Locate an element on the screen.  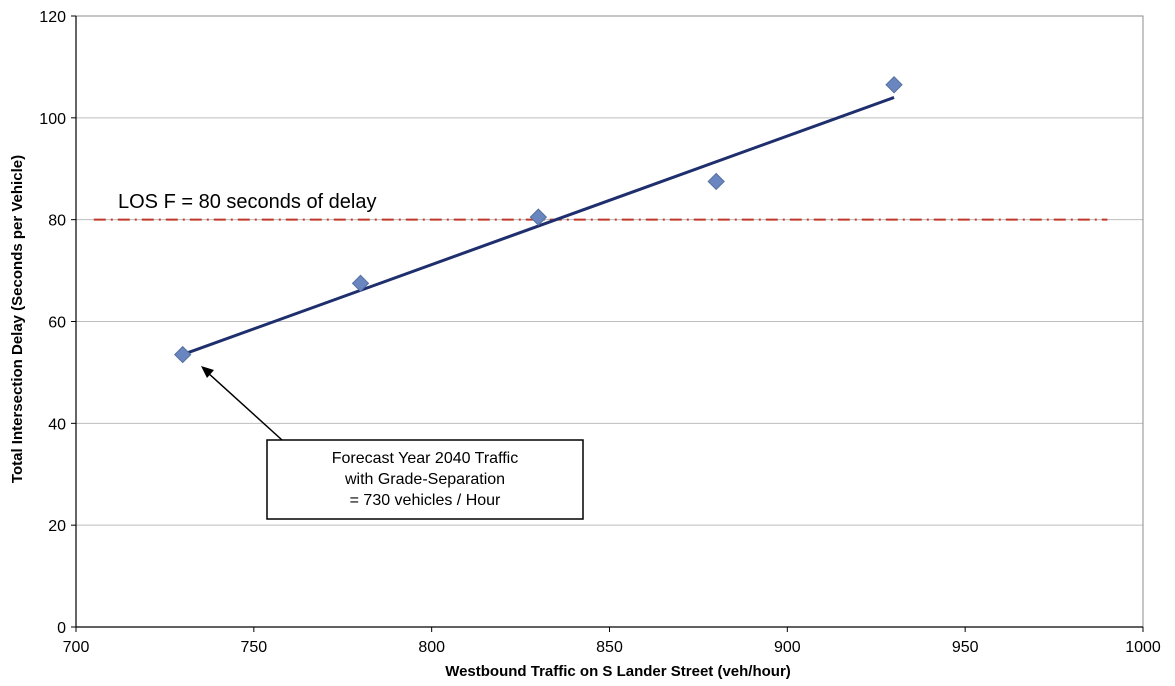
y-tick-label-100: 100 is located at coordinates (52, 119).